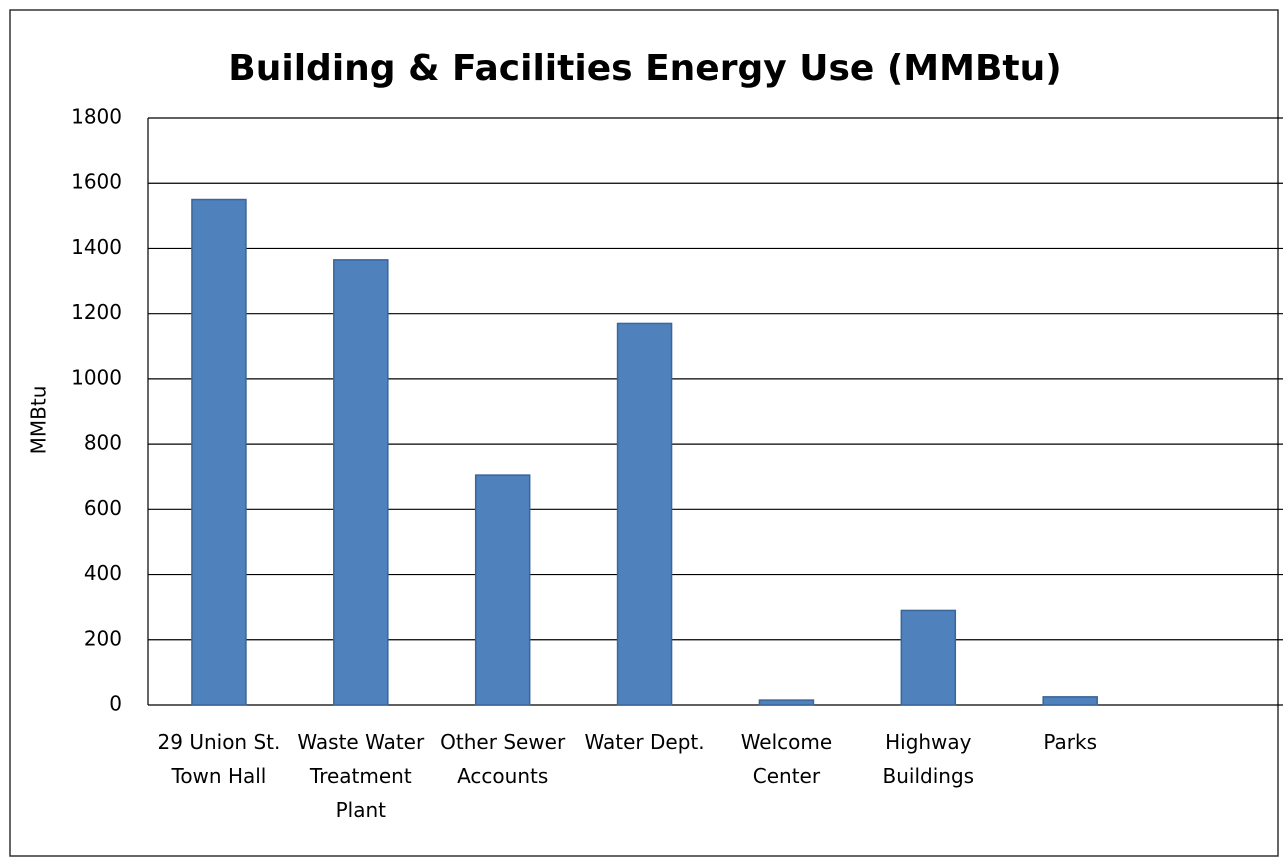  I want to click on y-tick-label: 1600, so click(96, 182).